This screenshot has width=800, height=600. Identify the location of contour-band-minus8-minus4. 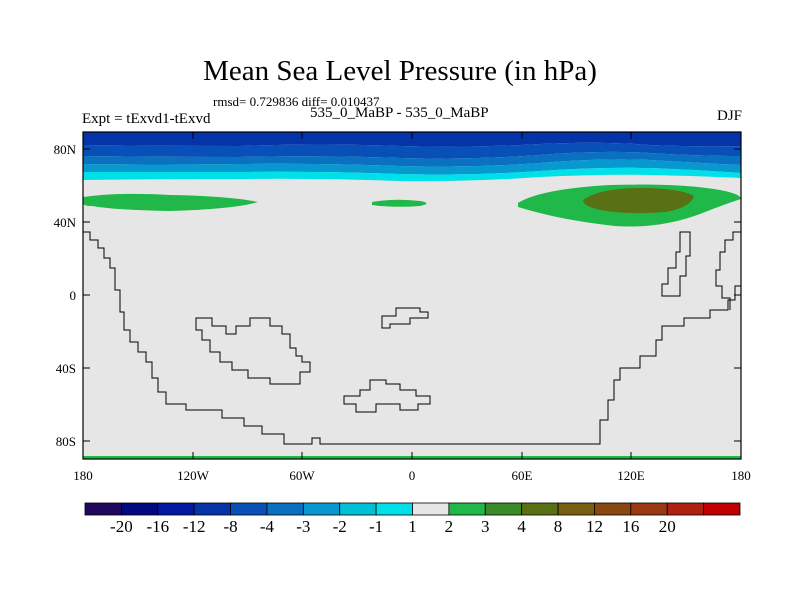
(412, 150).